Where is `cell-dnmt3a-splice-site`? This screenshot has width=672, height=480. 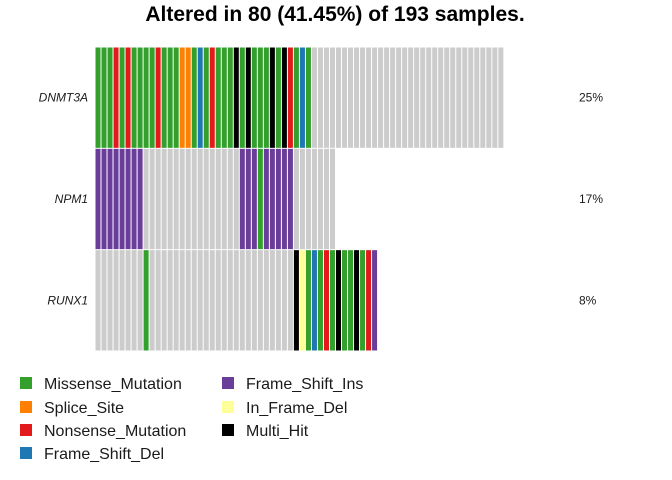
cell-dnmt3a-splice-site is located at coordinates (182, 97).